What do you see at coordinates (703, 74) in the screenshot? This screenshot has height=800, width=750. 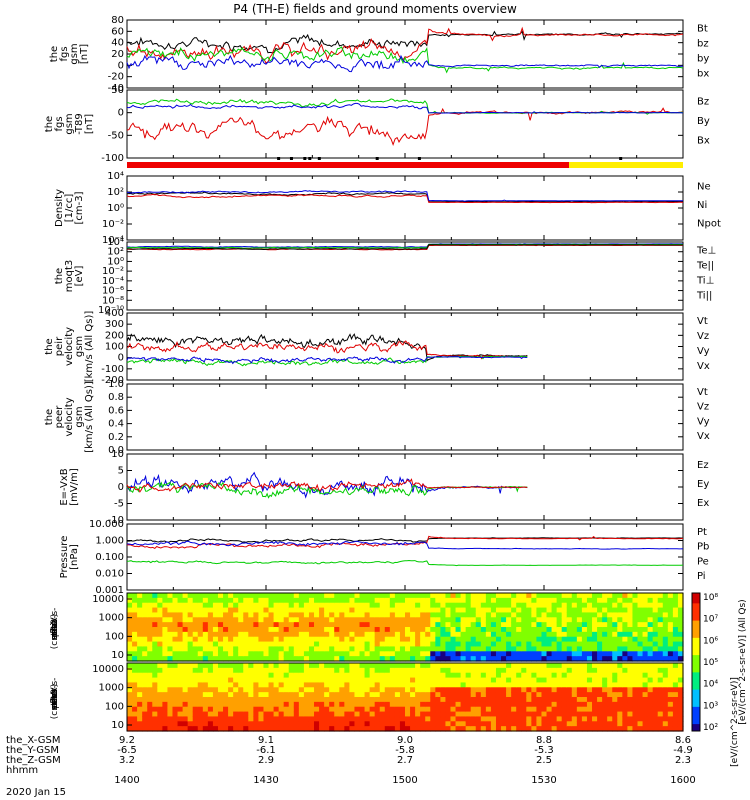 I see `legend-entry: bx` at bounding box center [703, 74].